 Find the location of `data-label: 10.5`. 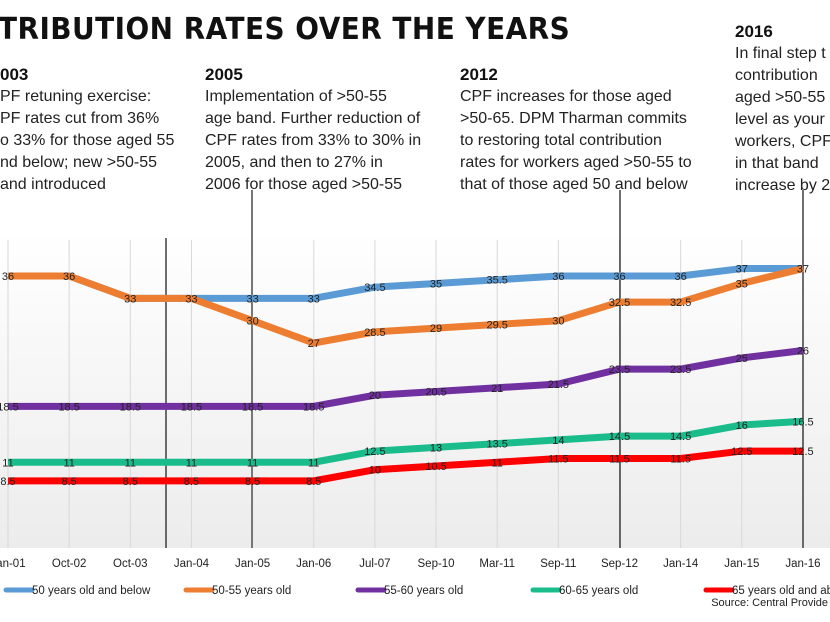

data-label: 10.5 is located at coordinates (435, 467).